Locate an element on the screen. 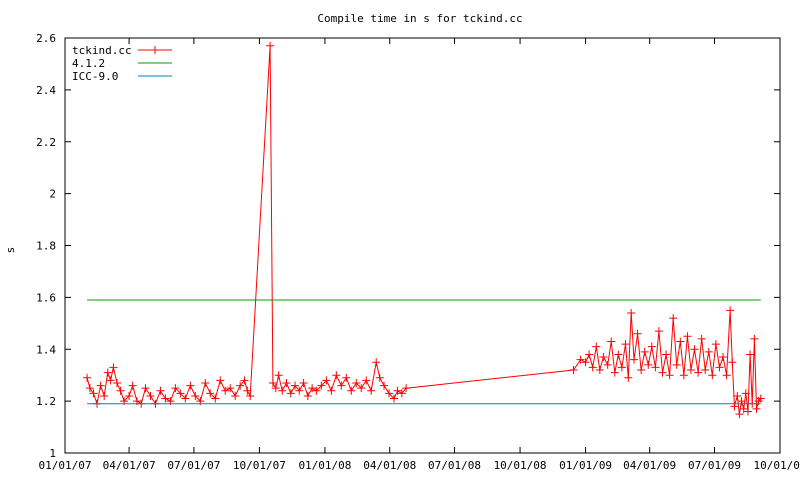 The width and height of the screenshot is (800, 480). x-tick-label: 04/01/07 is located at coordinates (129, 465).